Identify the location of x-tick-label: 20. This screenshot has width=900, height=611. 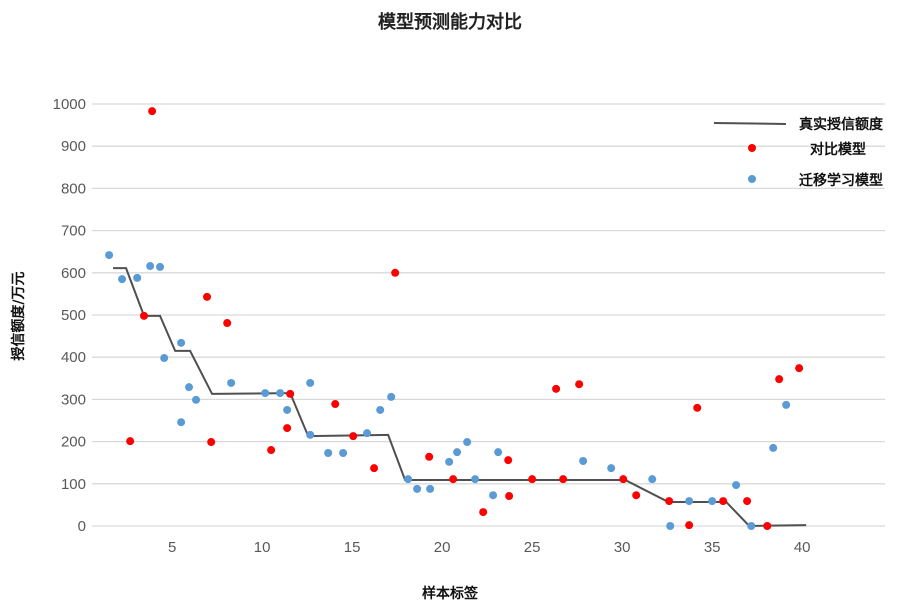
(442, 547).